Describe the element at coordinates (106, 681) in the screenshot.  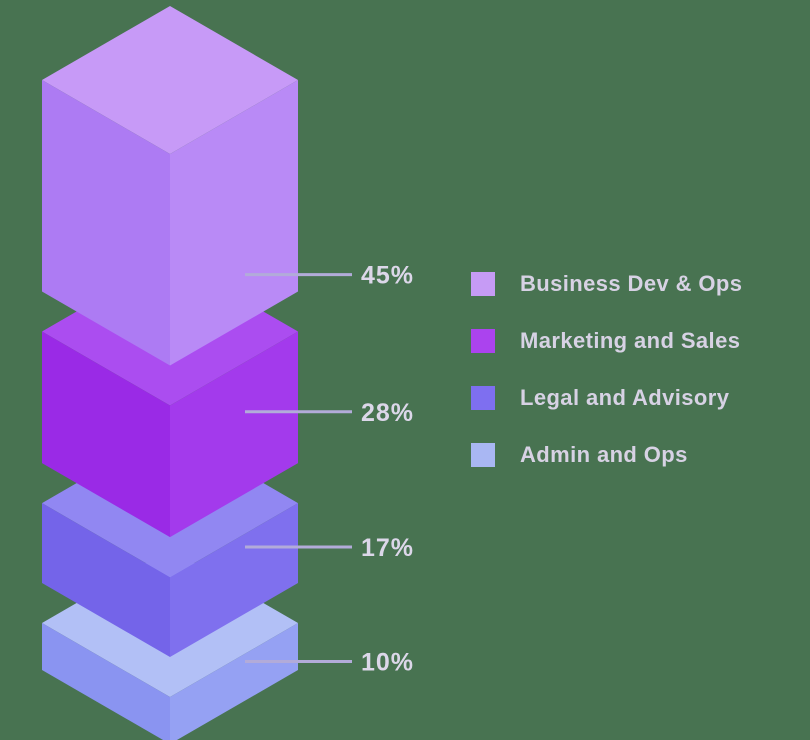
I see `segment-left-face-admin-and-ops` at that location.